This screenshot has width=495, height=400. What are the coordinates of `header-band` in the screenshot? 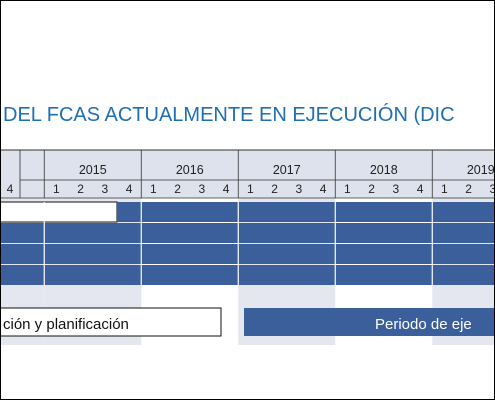 It's located at (247, 174).